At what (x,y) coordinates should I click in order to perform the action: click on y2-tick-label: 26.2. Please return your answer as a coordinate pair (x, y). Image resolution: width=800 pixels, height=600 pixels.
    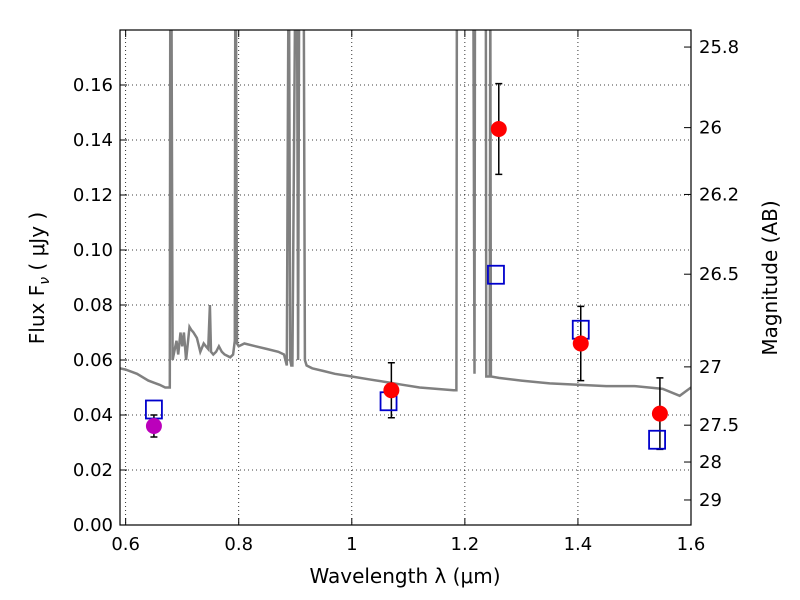
    Looking at the image, I should click on (719, 194).